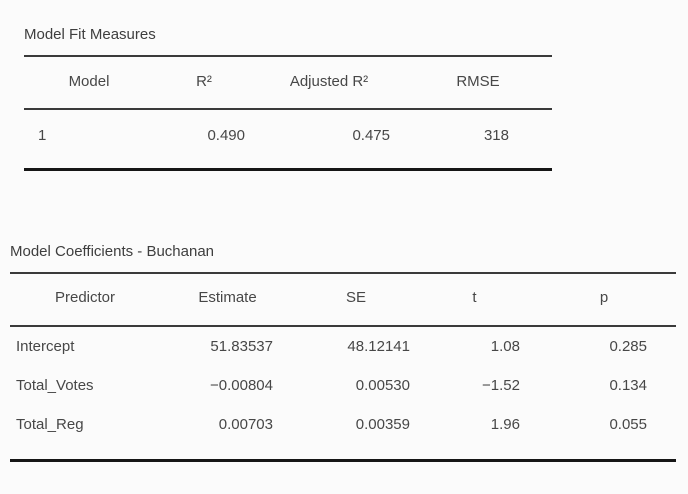 The width and height of the screenshot is (688, 494). Describe the element at coordinates (50, 424) in the screenshot. I see `cell-predictor: Total_Reg` at that location.